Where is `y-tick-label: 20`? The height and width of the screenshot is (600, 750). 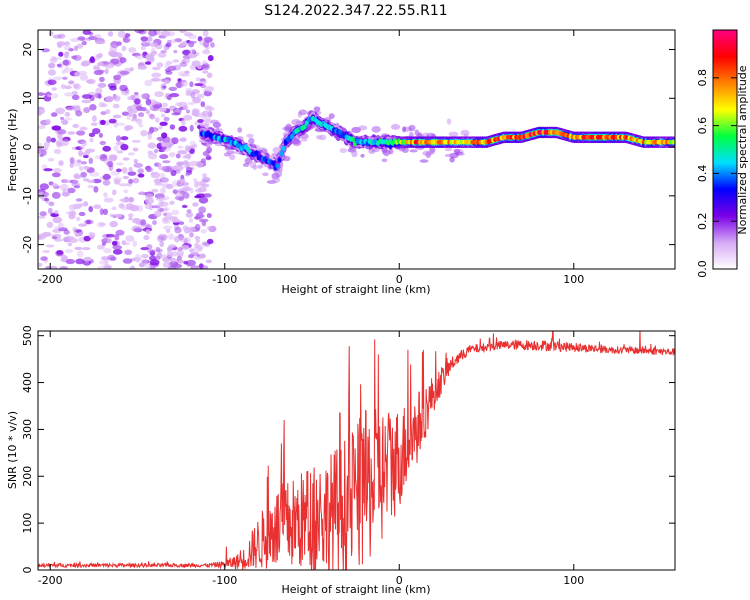
y-tick-label: 20 is located at coordinates (27, 50).